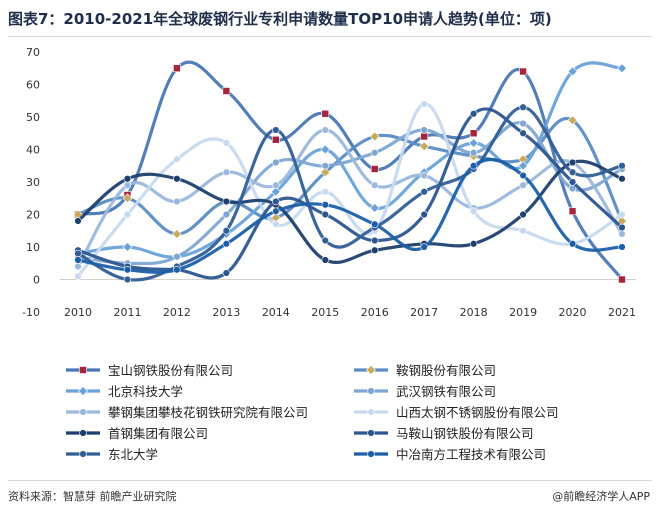 This screenshot has height=516, width=660. I want to click on legend-label: 宝山钢铁股份有限公司, so click(170, 370).